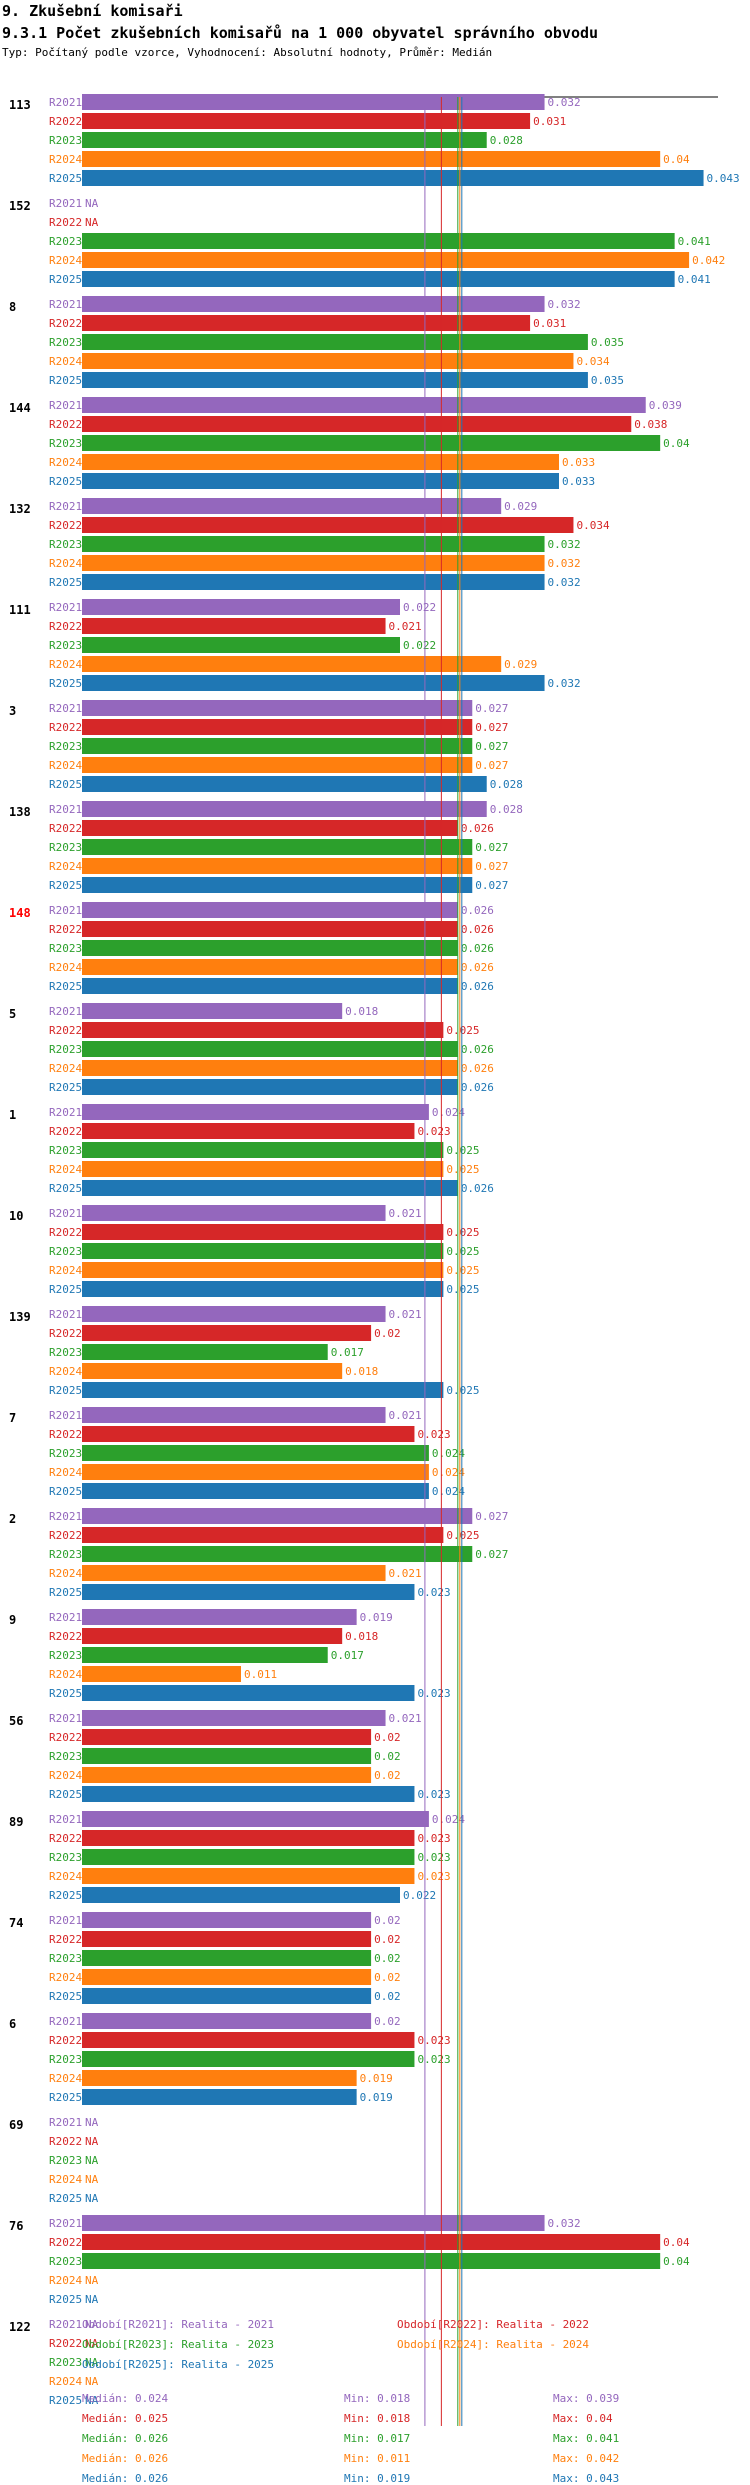 The image size is (750, 2485). Describe the element at coordinates (665, 405) in the screenshot. I see `data-label: 0.039` at that location.